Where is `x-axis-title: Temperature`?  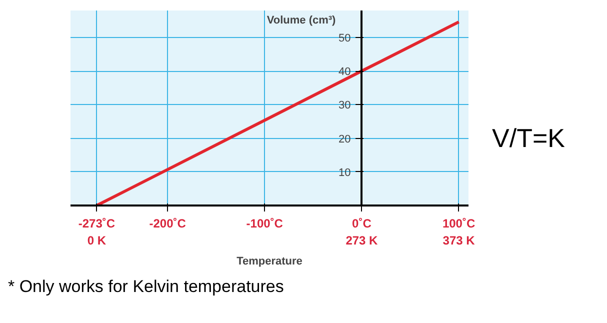
x-axis-title: Temperature is located at coordinates (269, 261).